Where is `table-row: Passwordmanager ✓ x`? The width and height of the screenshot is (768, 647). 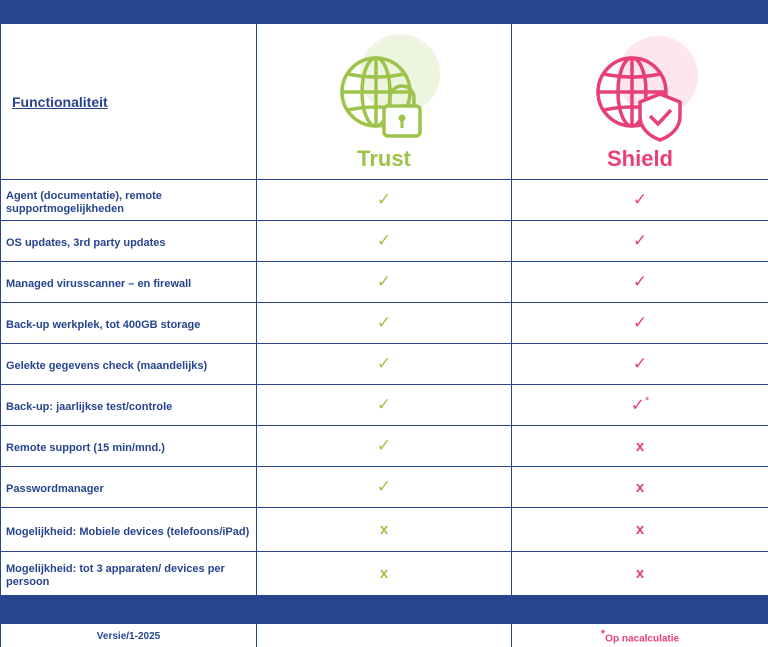 table-row: Passwordmanager ✓ x is located at coordinates (384, 487).